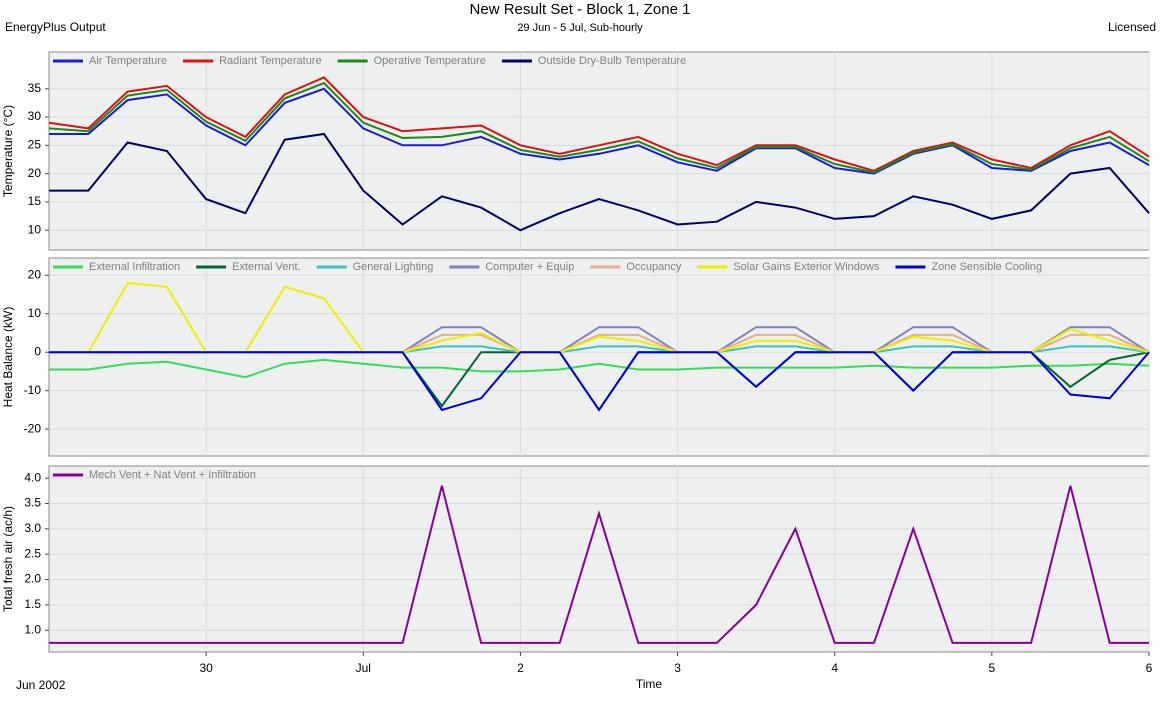 This screenshot has width=1160, height=701. What do you see at coordinates (529, 267) in the screenshot?
I see `legend-label: Computer + Equip` at bounding box center [529, 267].